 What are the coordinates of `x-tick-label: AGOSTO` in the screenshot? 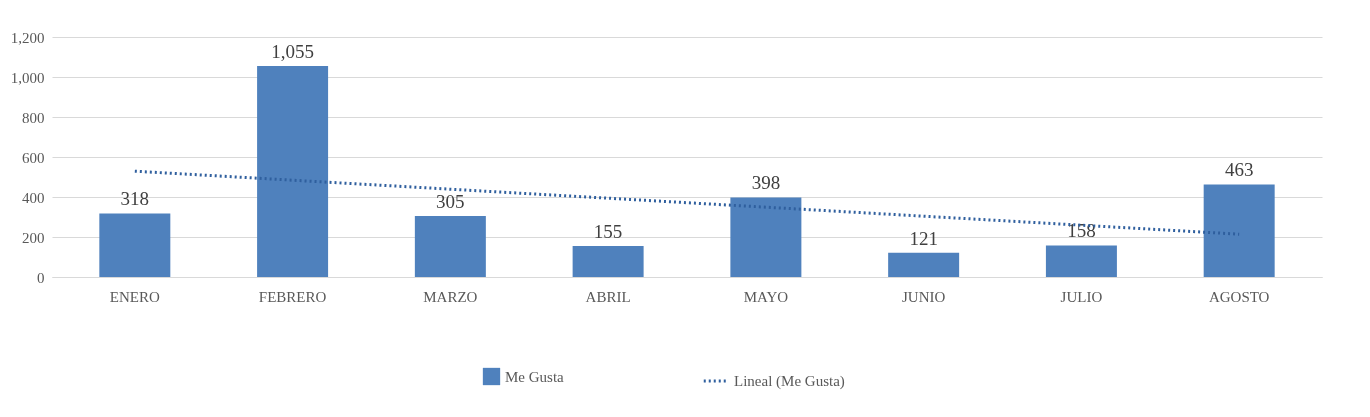 It's located at (1239, 296).